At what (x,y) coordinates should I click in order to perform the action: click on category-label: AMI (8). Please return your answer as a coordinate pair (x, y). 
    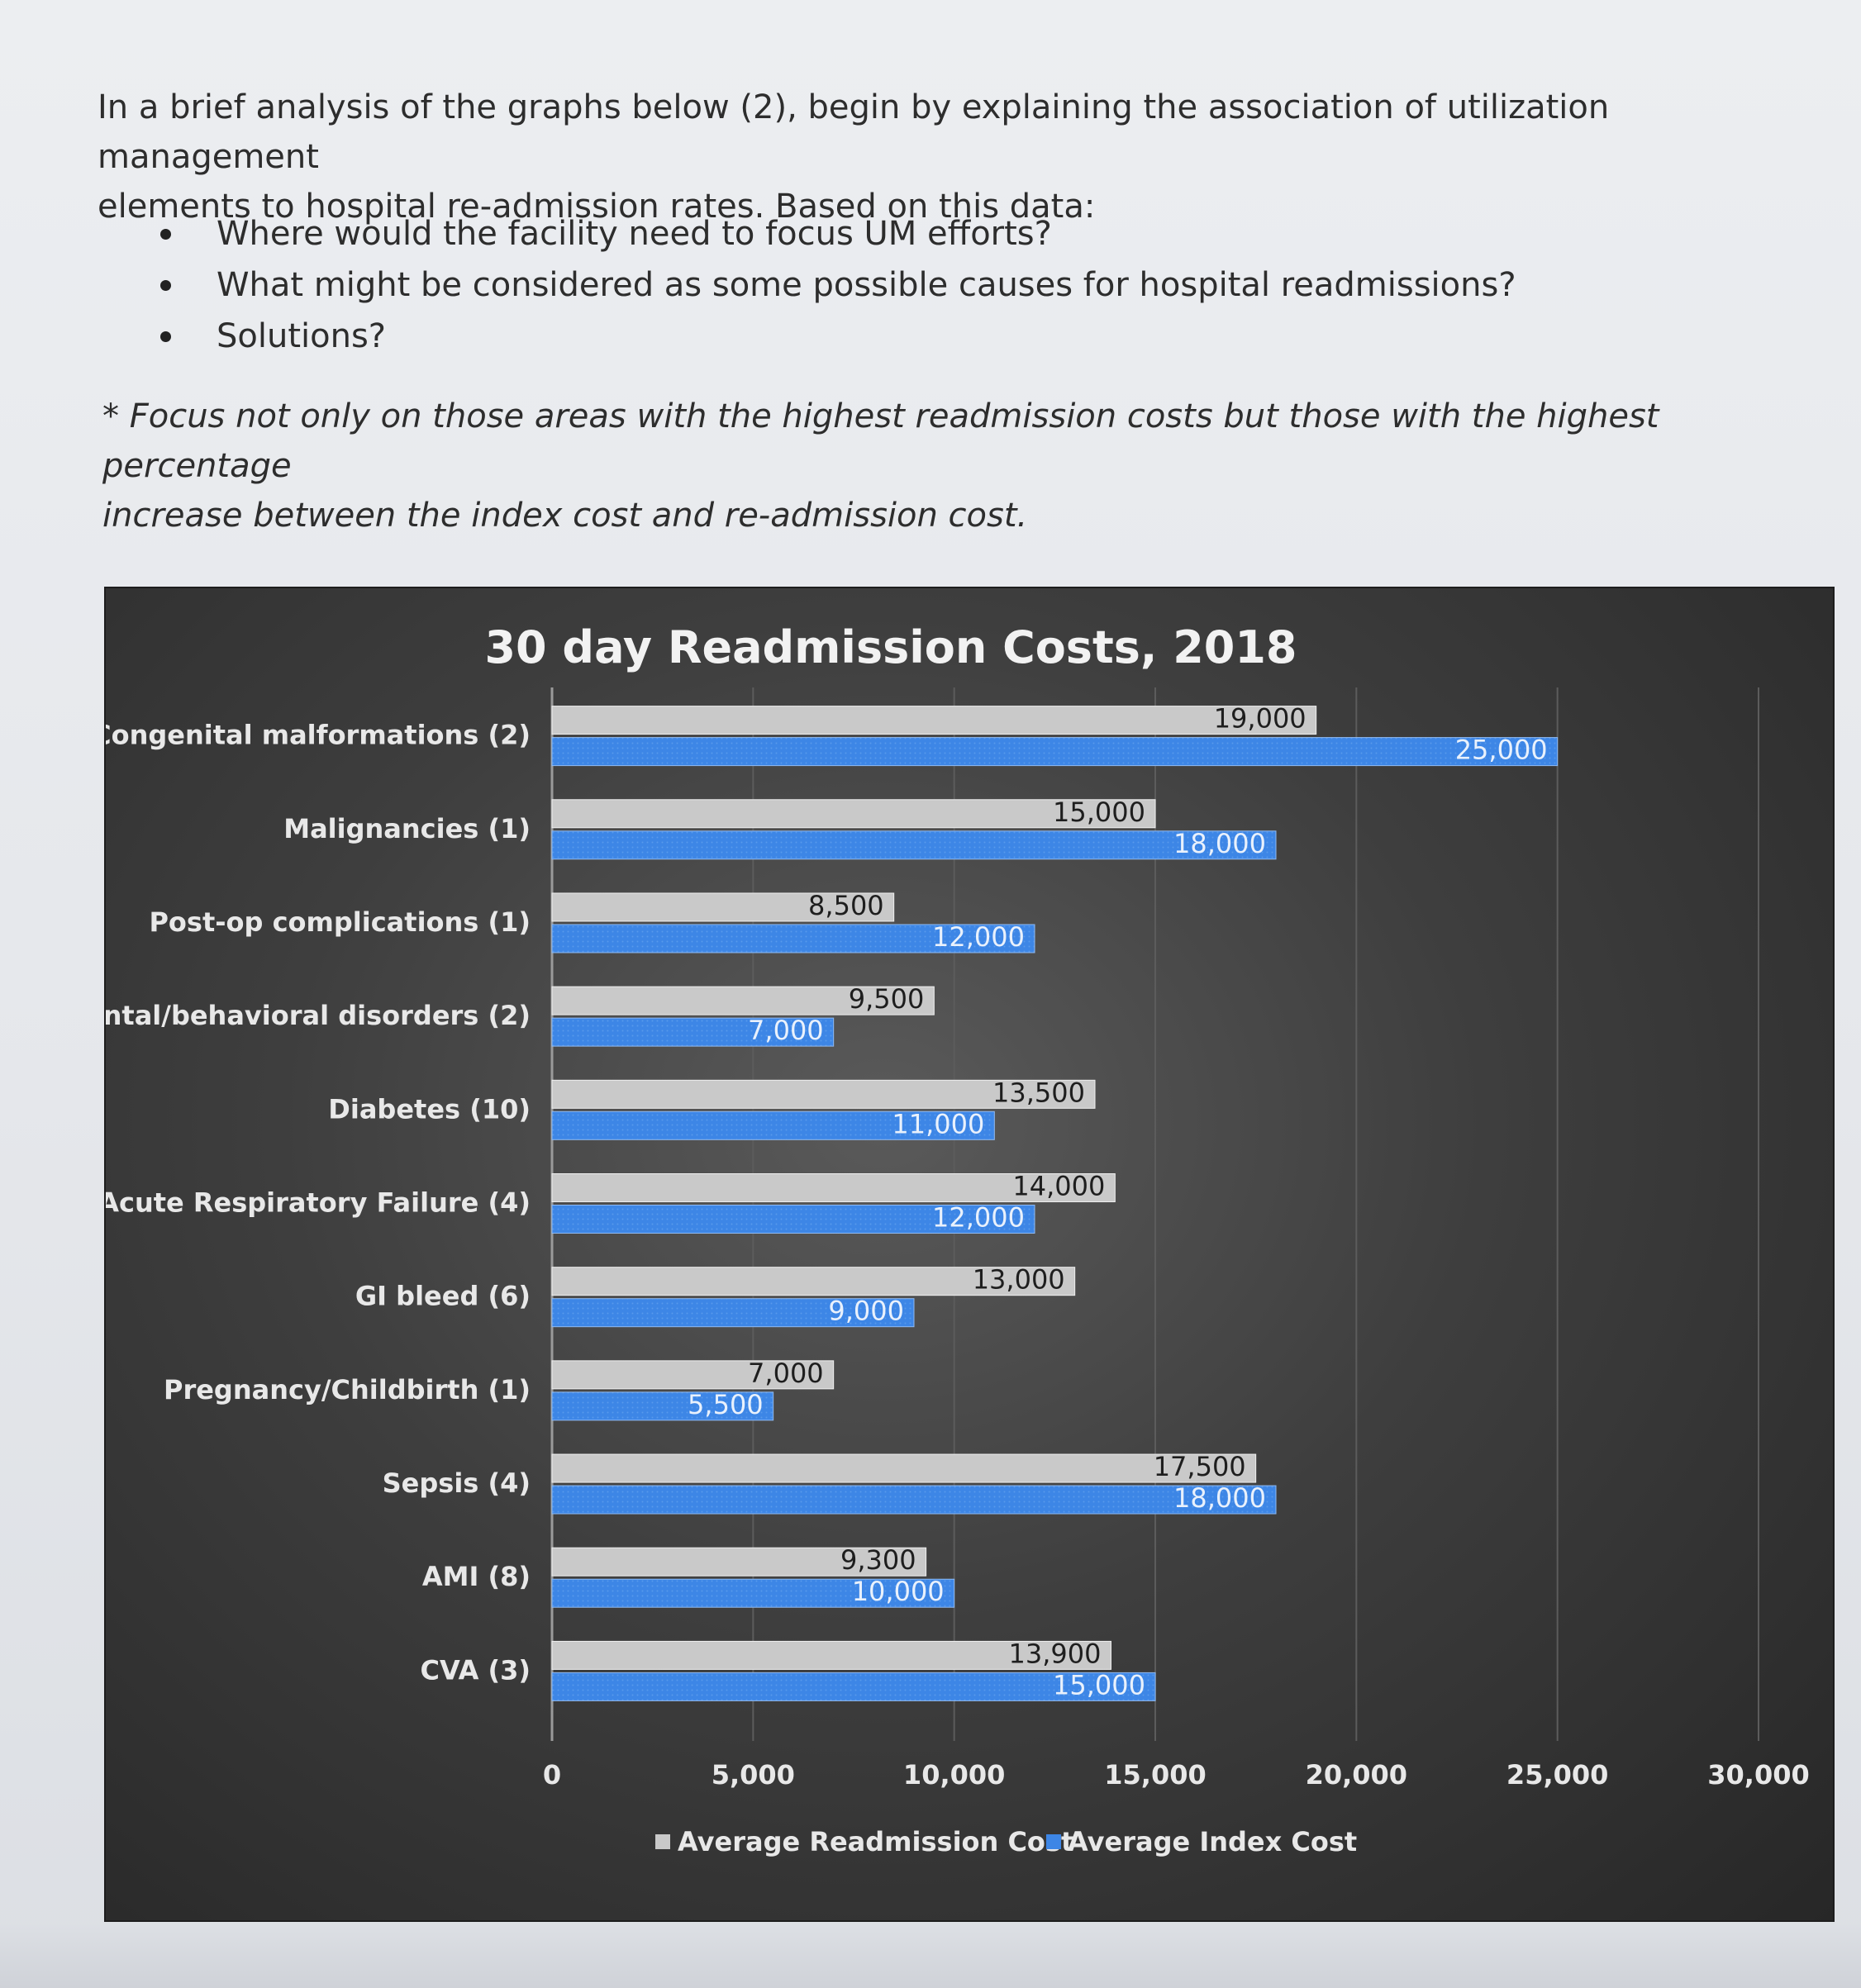
    Looking at the image, I should click on (476, 1577).